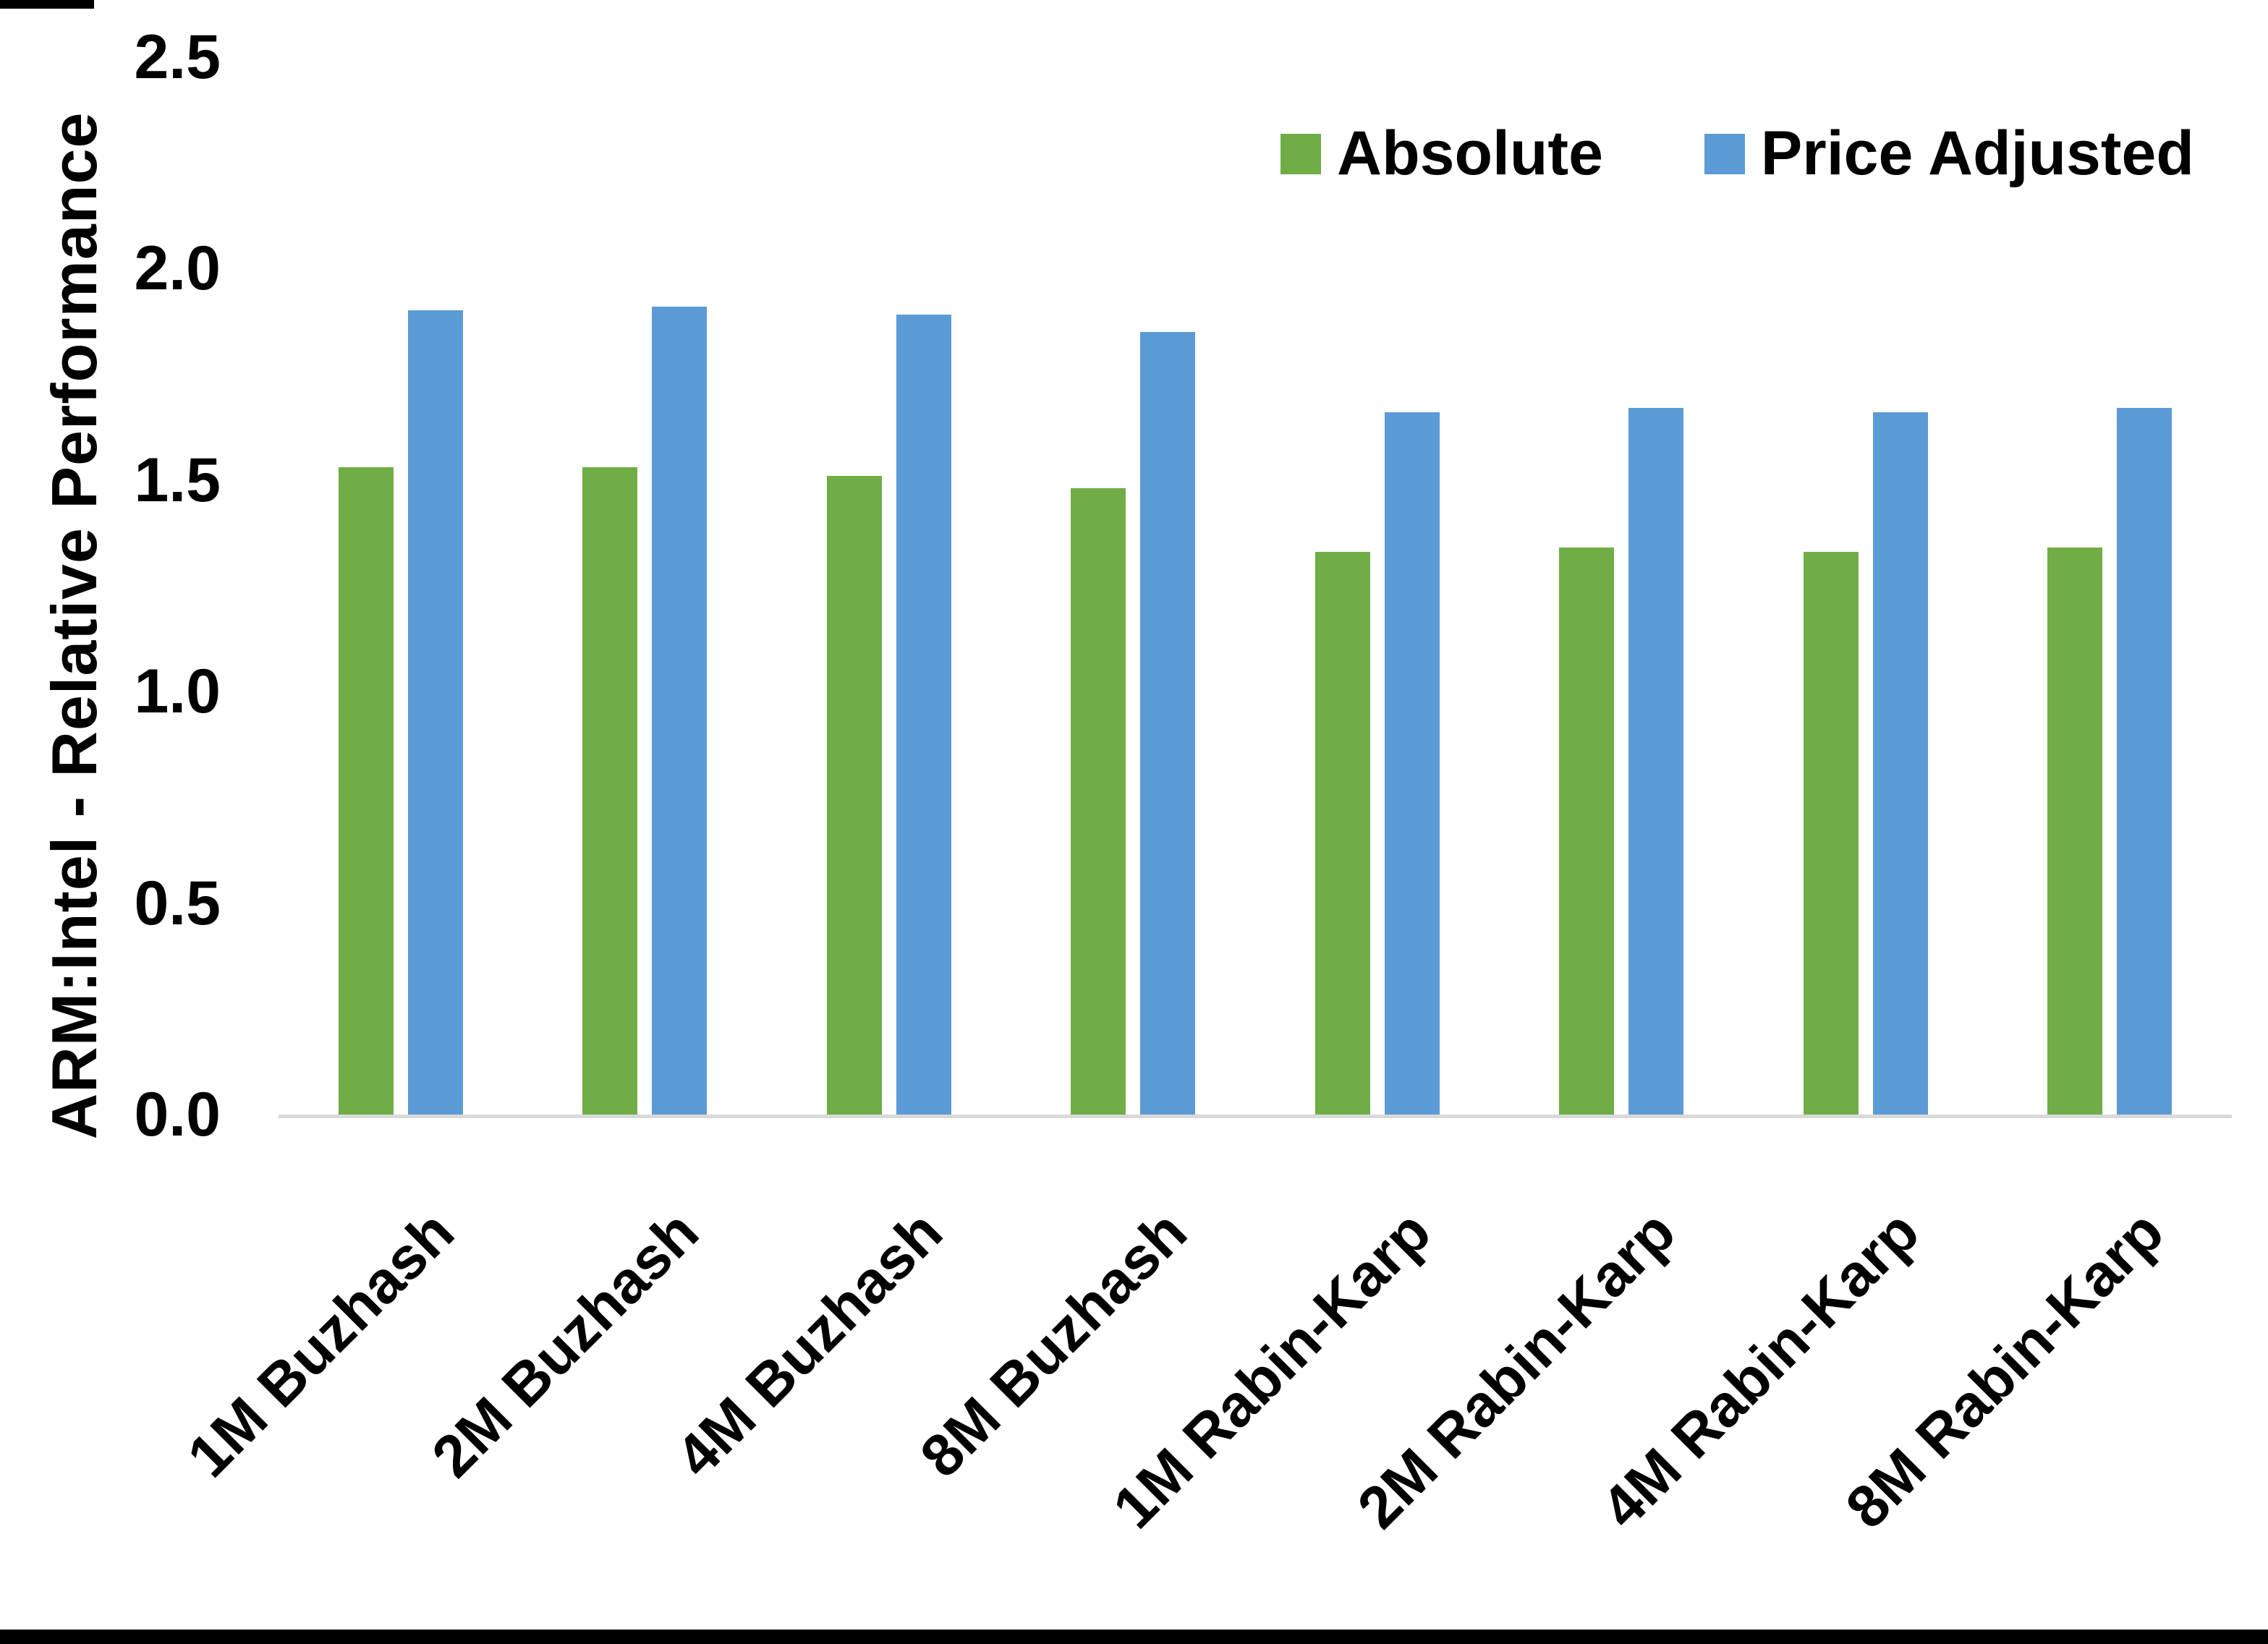 This screenshot has height=1644, width=2268. I want to click on y-tick-label: 1.5, so click(177, 480).